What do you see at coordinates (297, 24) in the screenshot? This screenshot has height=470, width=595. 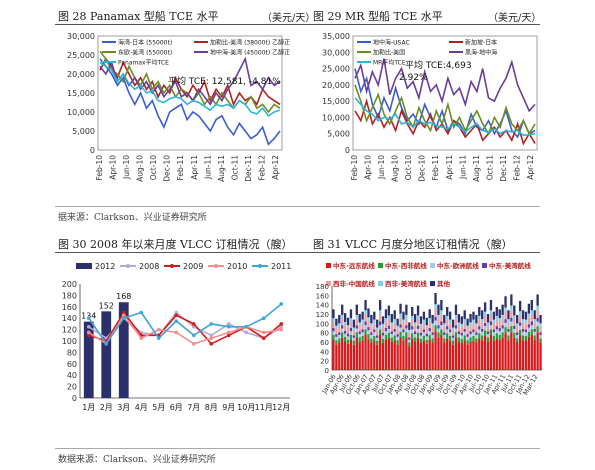 I see `top-rule` at bounding box center [297, 24].